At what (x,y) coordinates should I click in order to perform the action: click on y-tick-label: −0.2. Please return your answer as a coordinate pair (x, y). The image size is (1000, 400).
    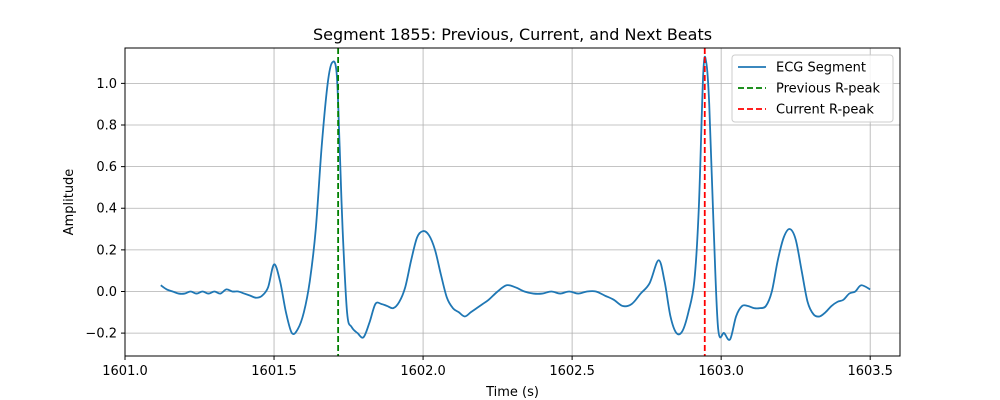
    Looking at the image, I should click on (101, 334).